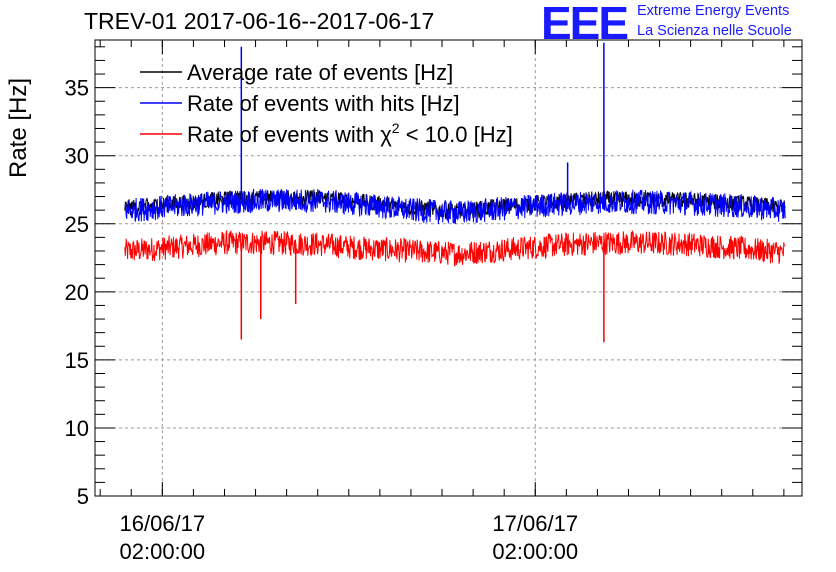  Describe the element at coordinates (77, 156) in the screenshot. I see `y-tick-label: 30` at that location.